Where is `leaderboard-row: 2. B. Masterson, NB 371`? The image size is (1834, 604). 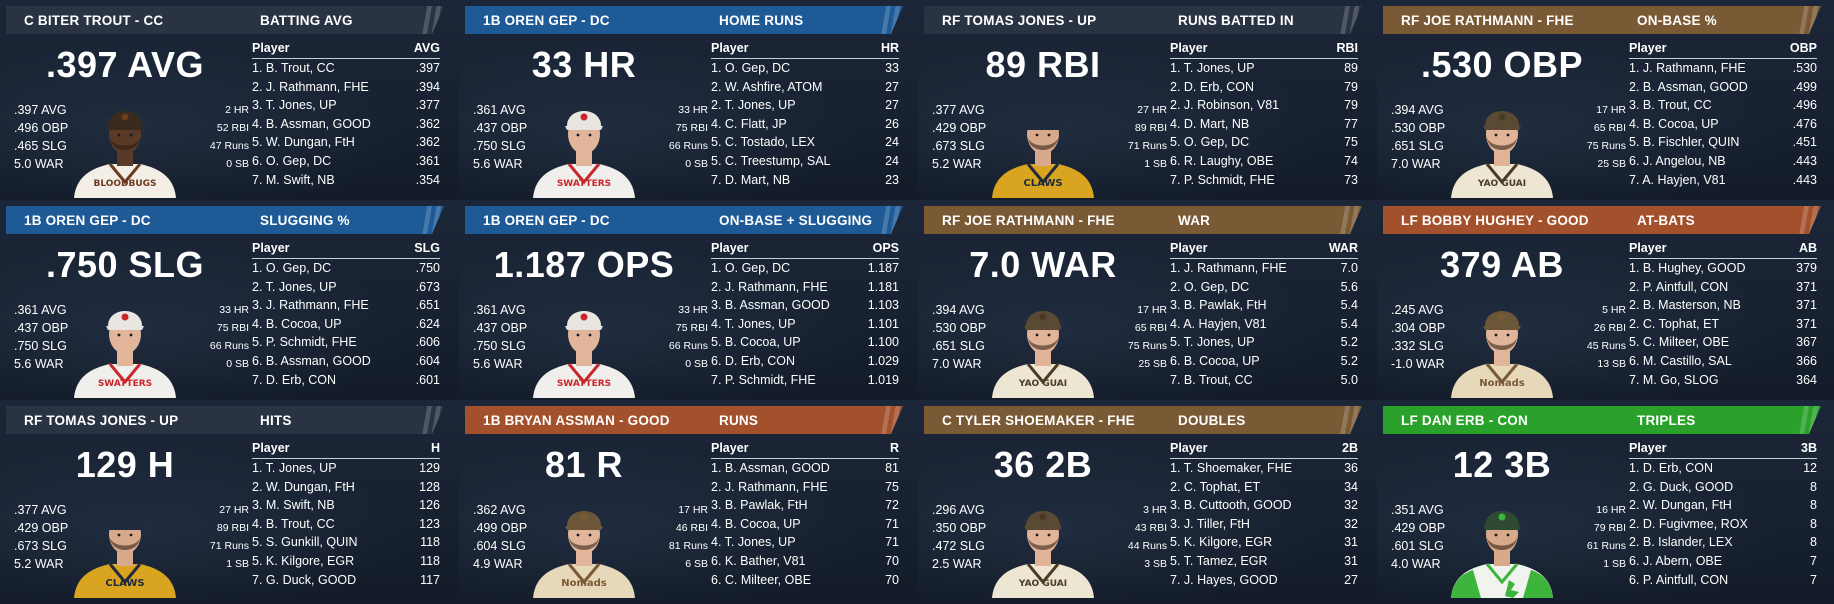 leaderboard-row: 2. B. Masterson, NB 371 is located at coordinates (1723, 305).